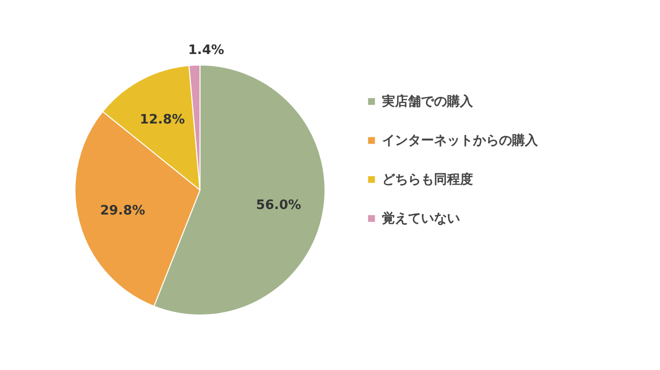  Describe the element at coordinates (427, 102) in the screenshot. I see `legend-label: 実店舗での購入` at that location.